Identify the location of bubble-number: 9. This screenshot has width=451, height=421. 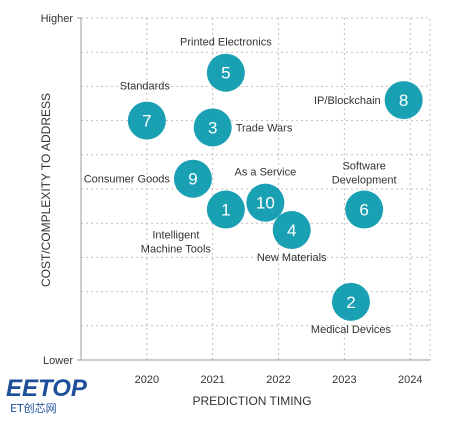
(192, 179).